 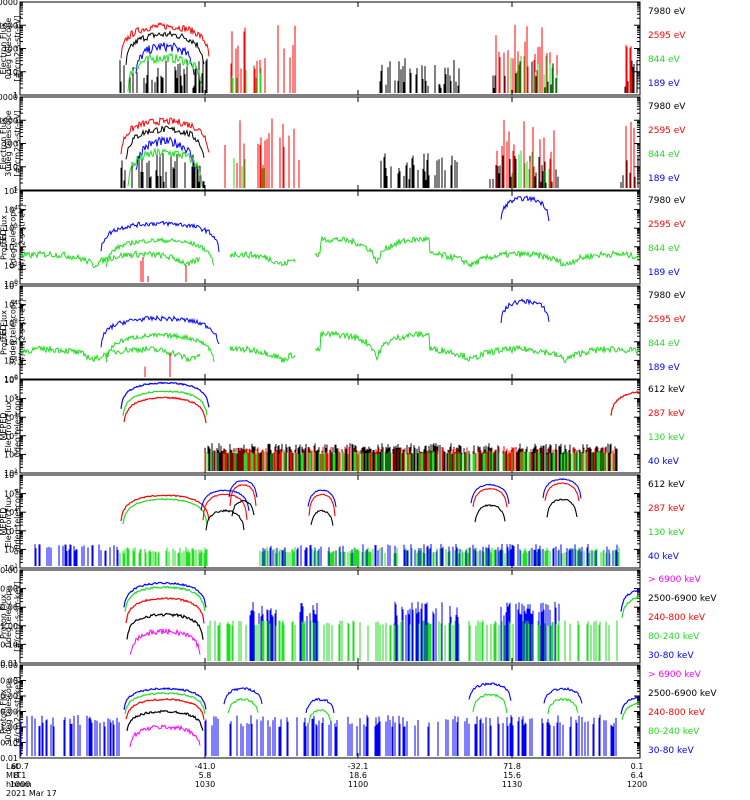 What do you see at coordinates (16, 358) in the screenshot?
I see `tick-exponent: 1` at bounding box center [16, 358].